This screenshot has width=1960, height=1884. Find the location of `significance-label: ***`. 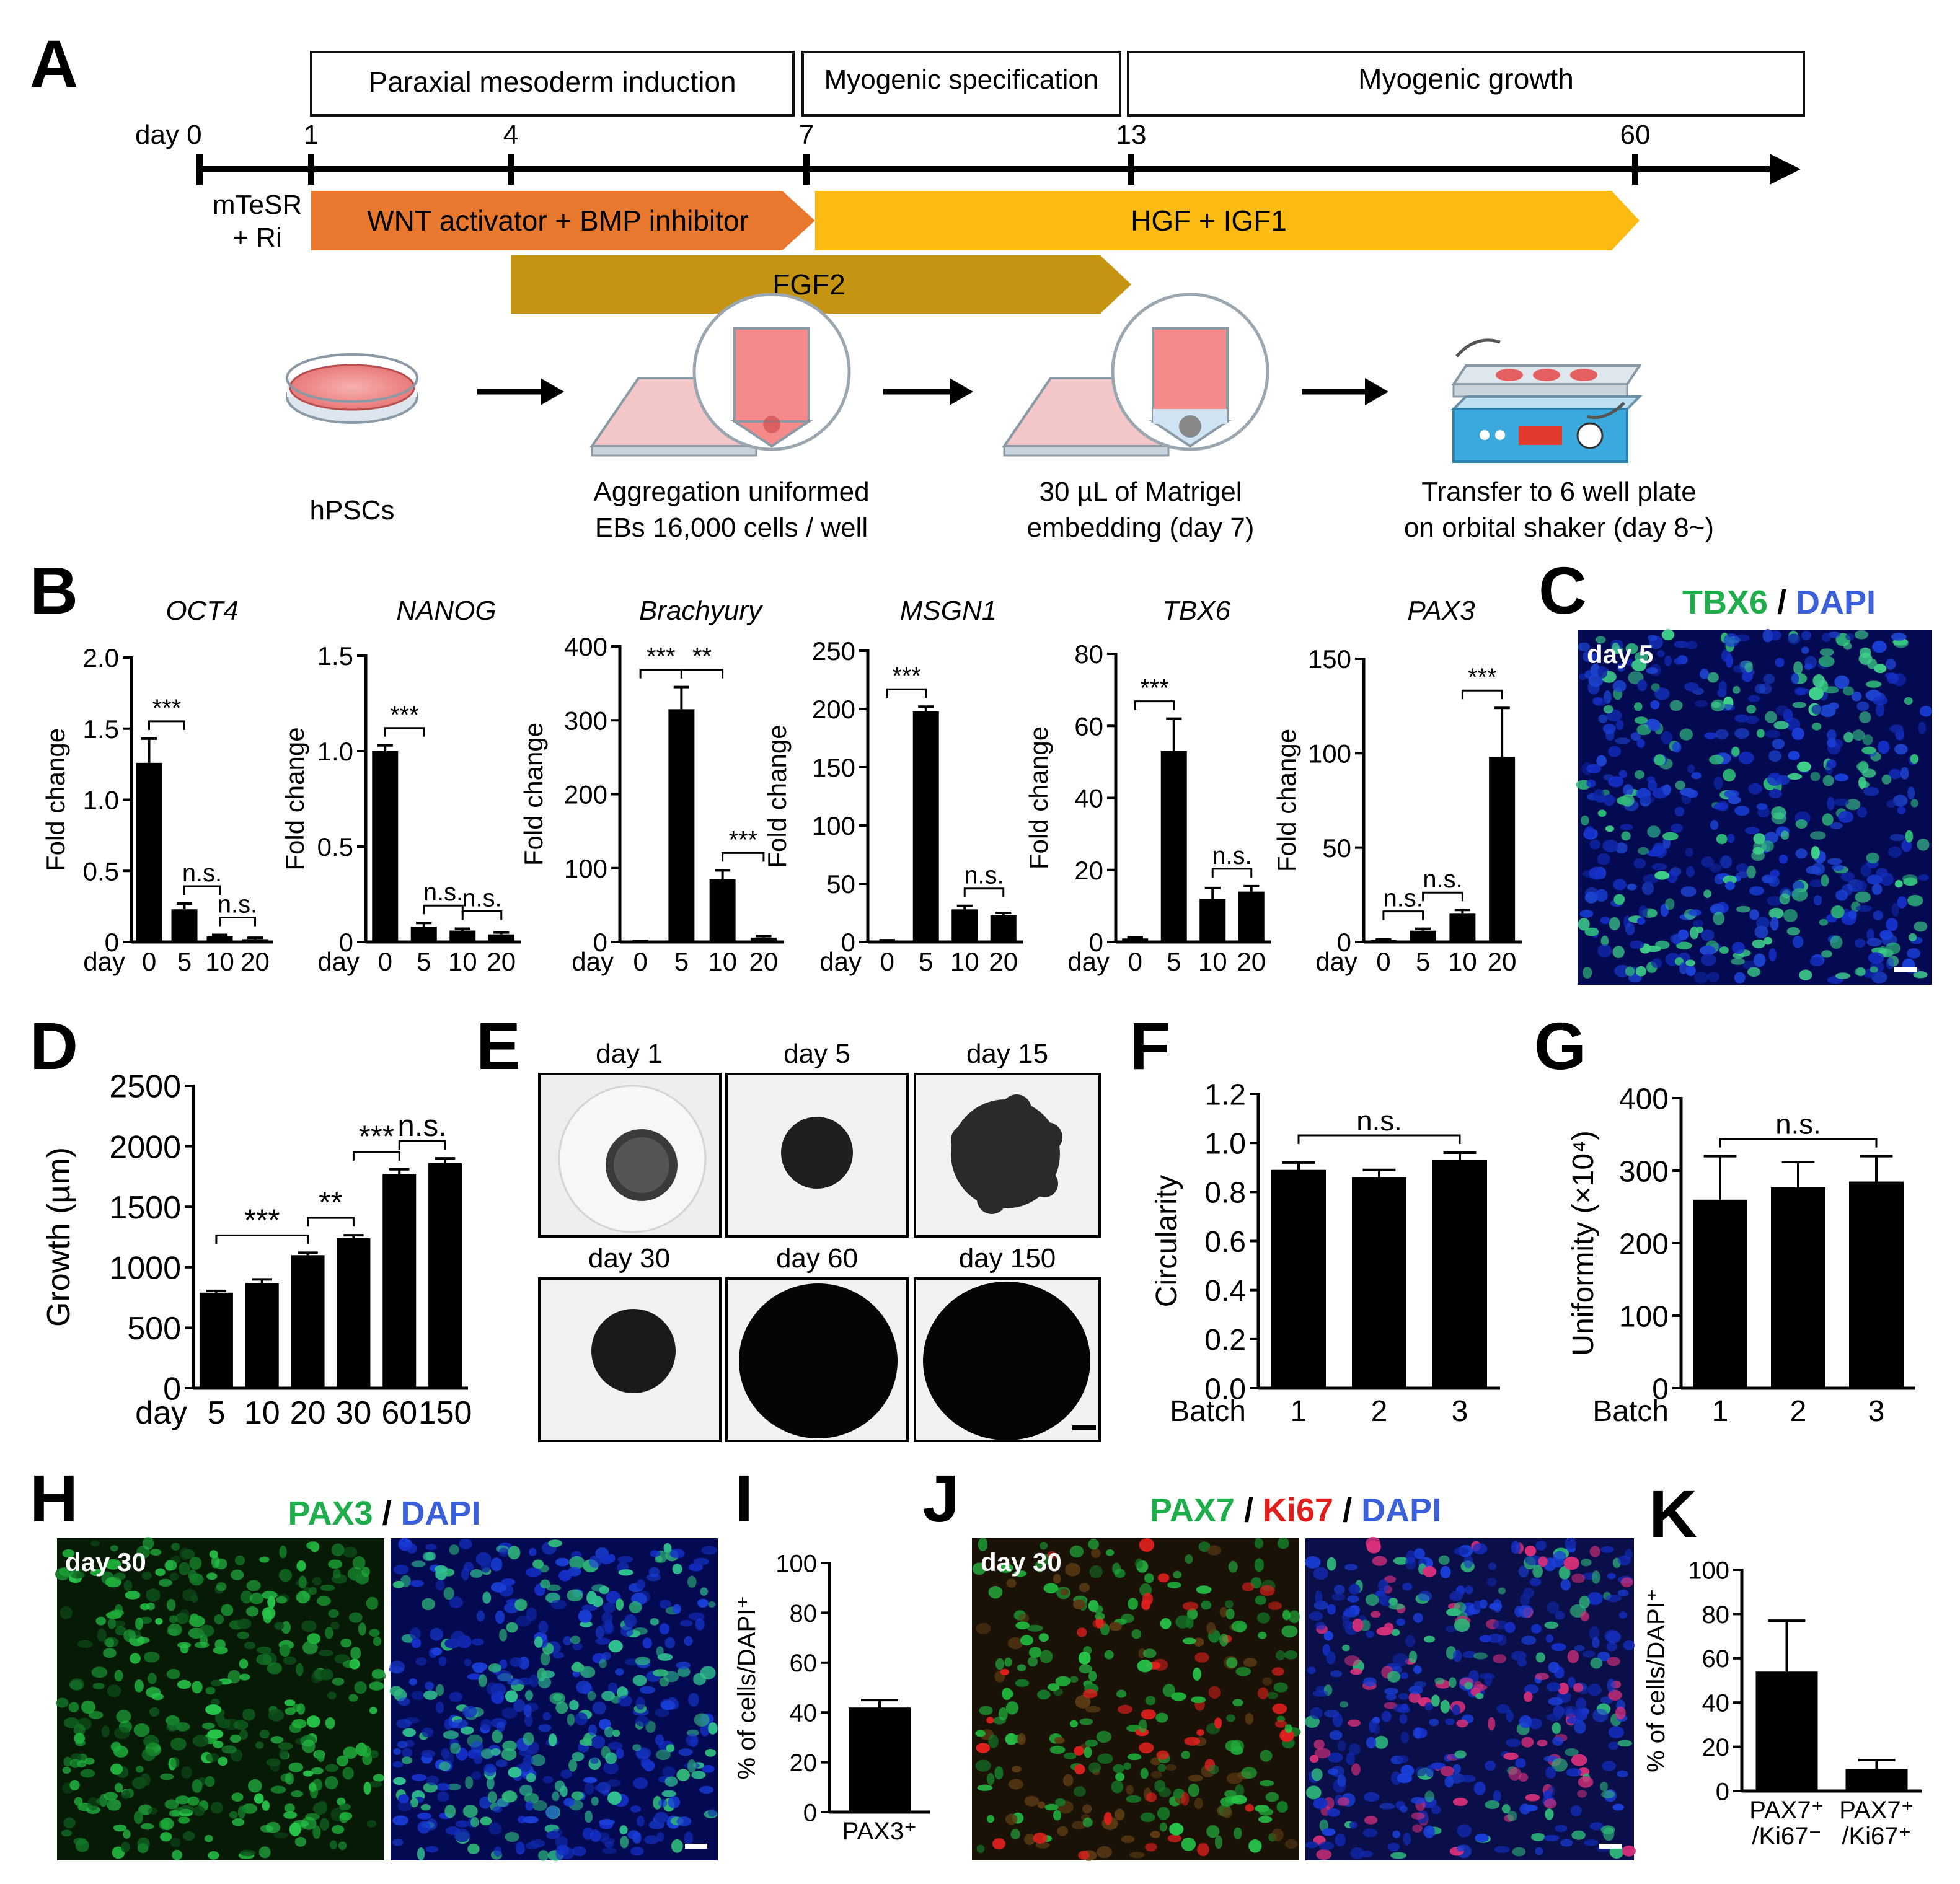

significance-label: *** is located at coordinates (1154, 688).